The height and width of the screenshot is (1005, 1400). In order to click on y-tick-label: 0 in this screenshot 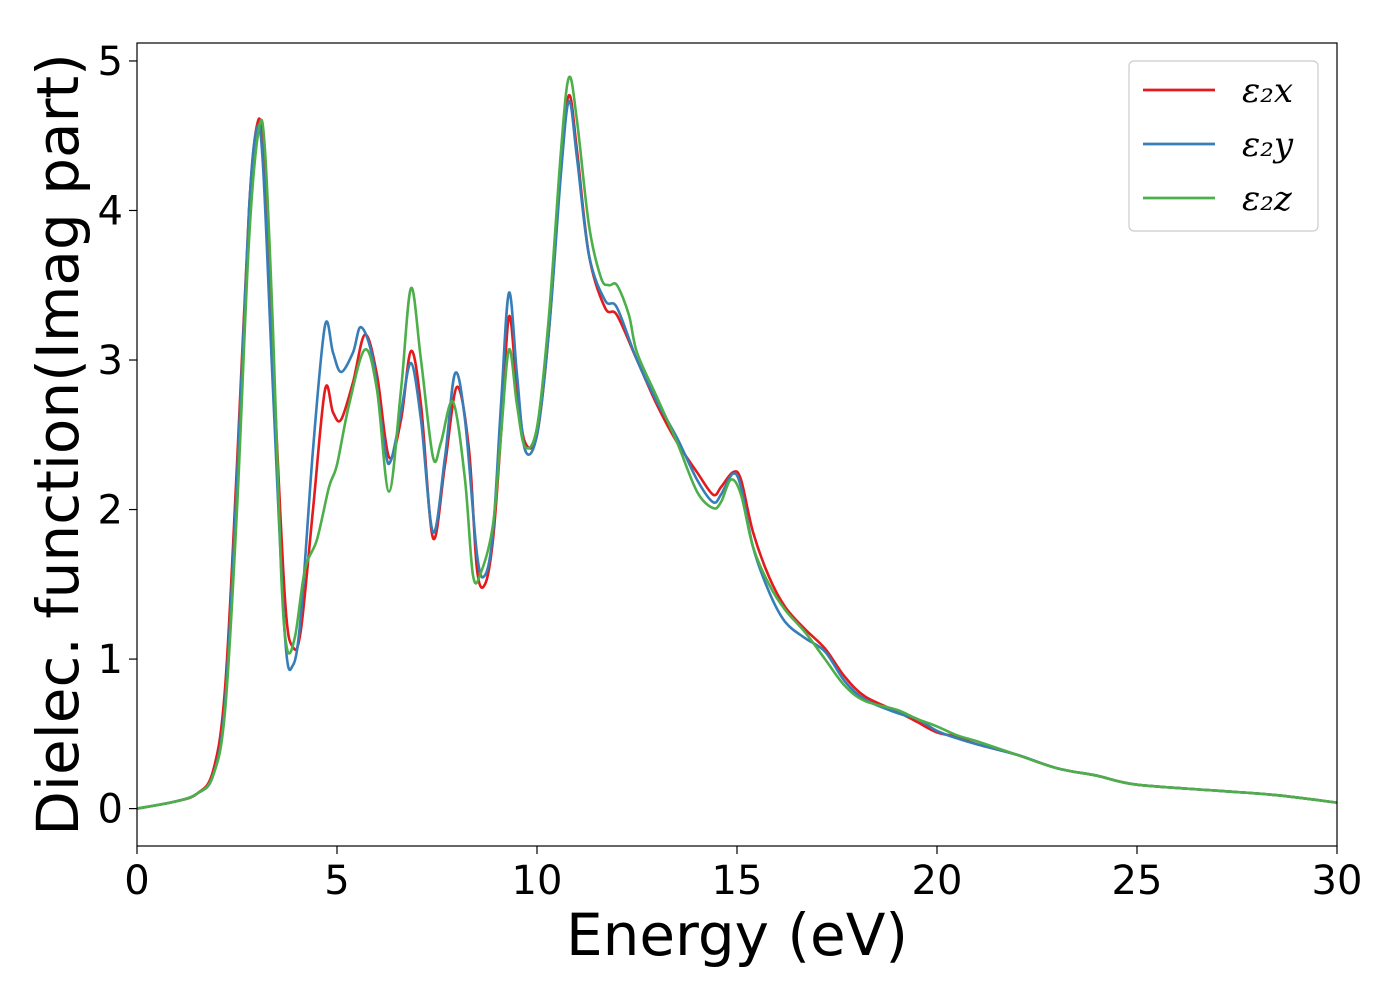, I will do `click(110, 810)`.